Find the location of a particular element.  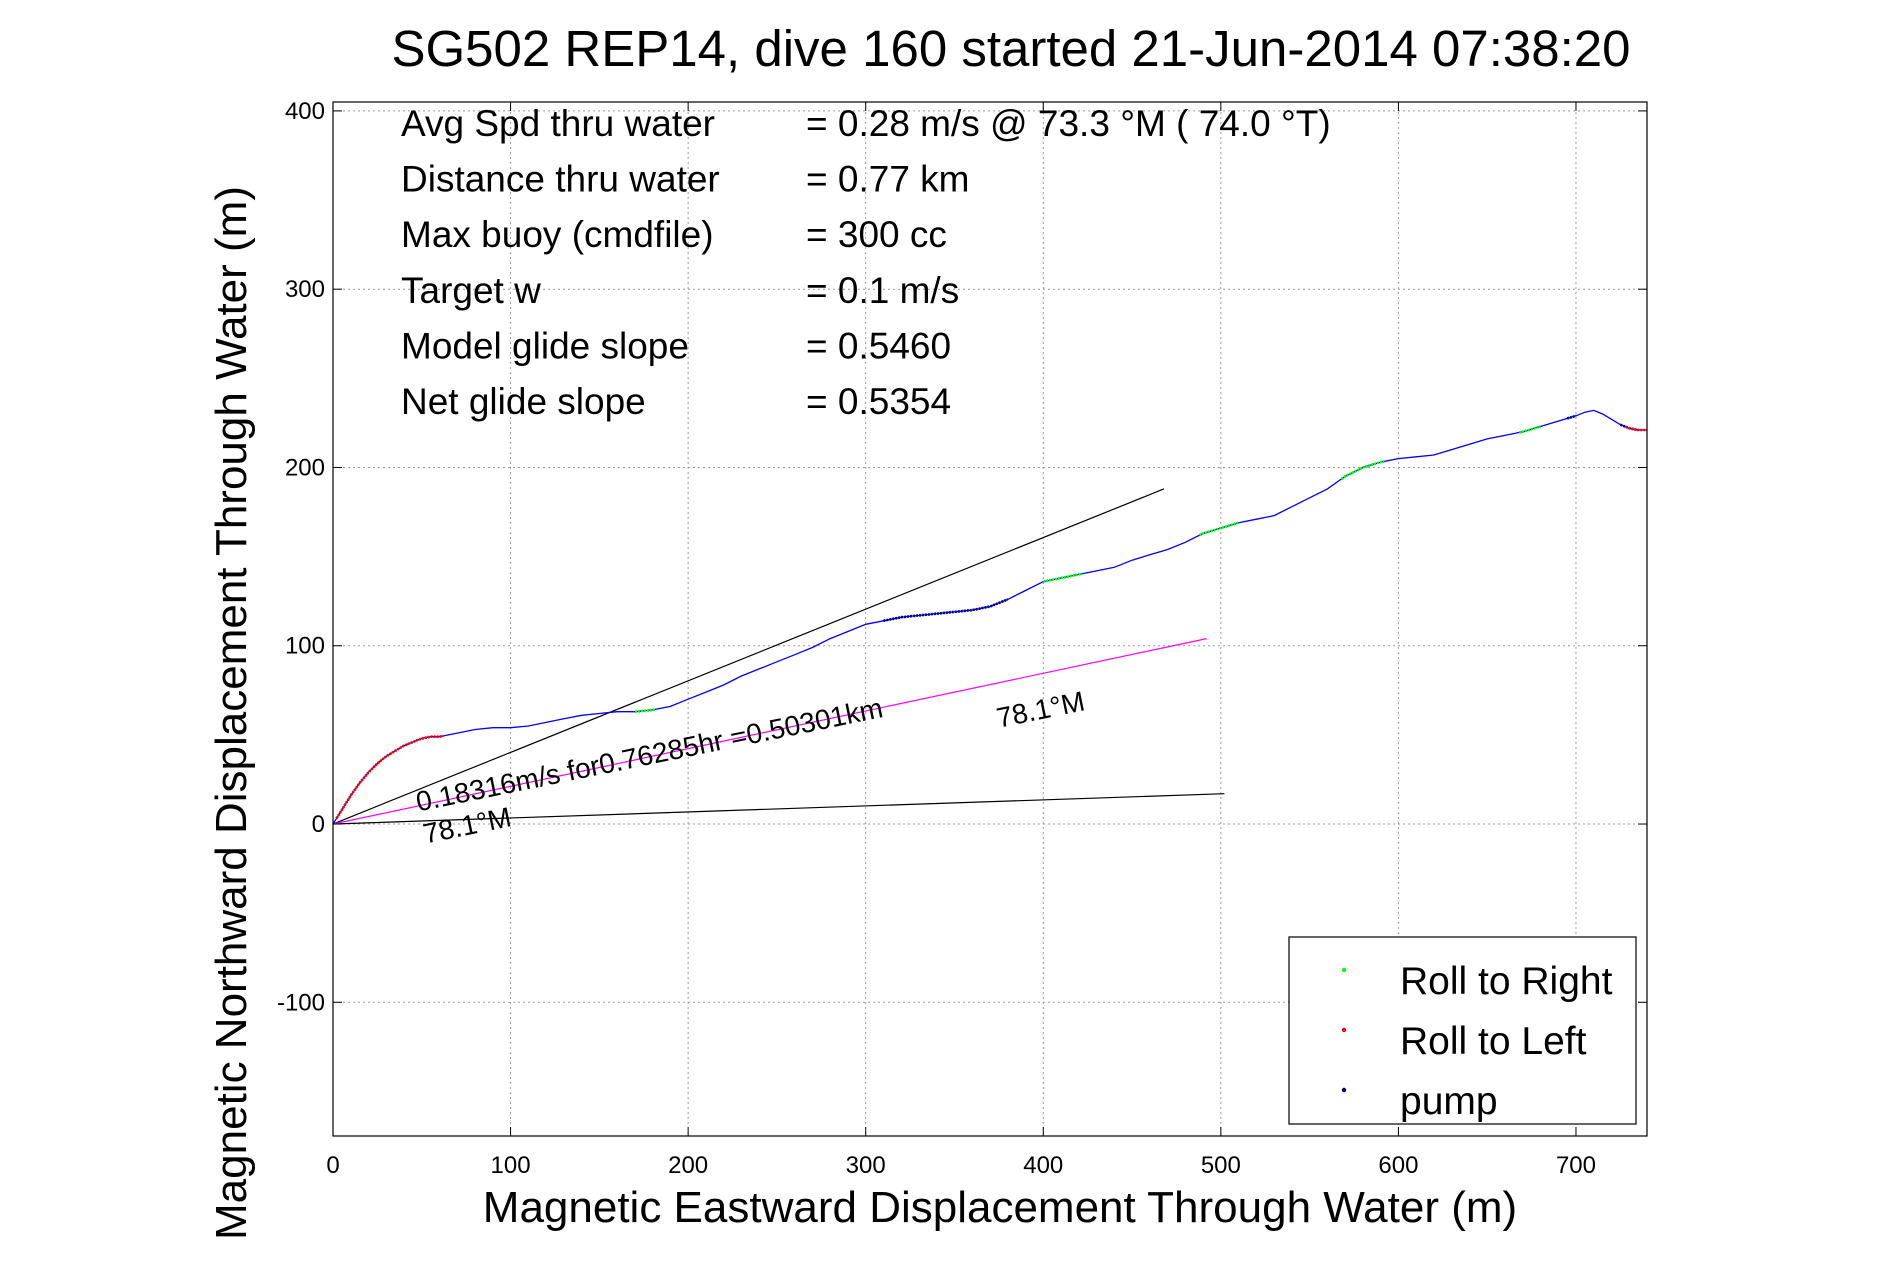

legend-label: Roll to Right is located at coordinates (1506, 981).